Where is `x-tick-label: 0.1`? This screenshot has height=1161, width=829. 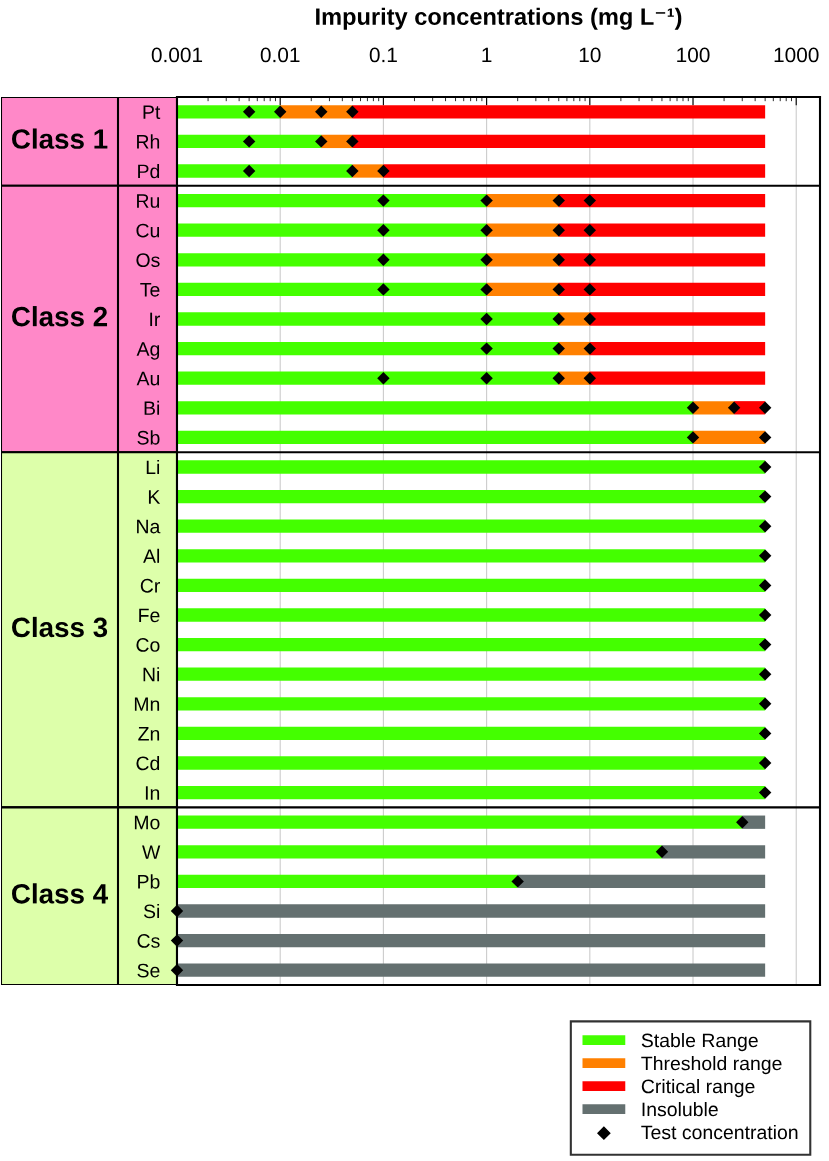
x-tick-label: 0.1 is located at coordinates (383, 55).